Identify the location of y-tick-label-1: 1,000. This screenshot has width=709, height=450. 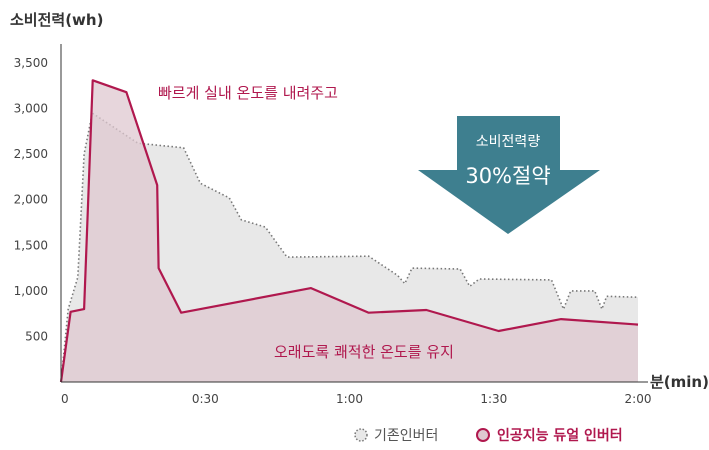
(31, 291).